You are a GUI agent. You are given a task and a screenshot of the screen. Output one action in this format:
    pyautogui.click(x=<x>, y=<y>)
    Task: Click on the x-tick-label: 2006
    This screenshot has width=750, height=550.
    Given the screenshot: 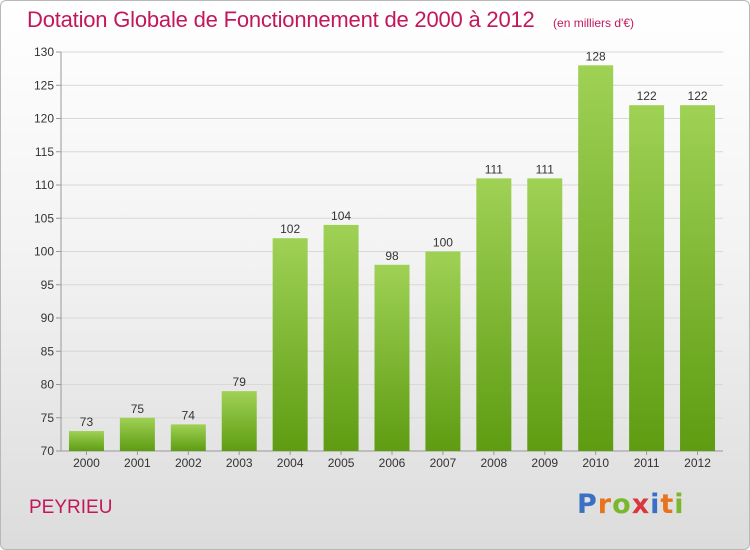 What is the action you would take?
    pyautogui.click(x=392, y=463)
    